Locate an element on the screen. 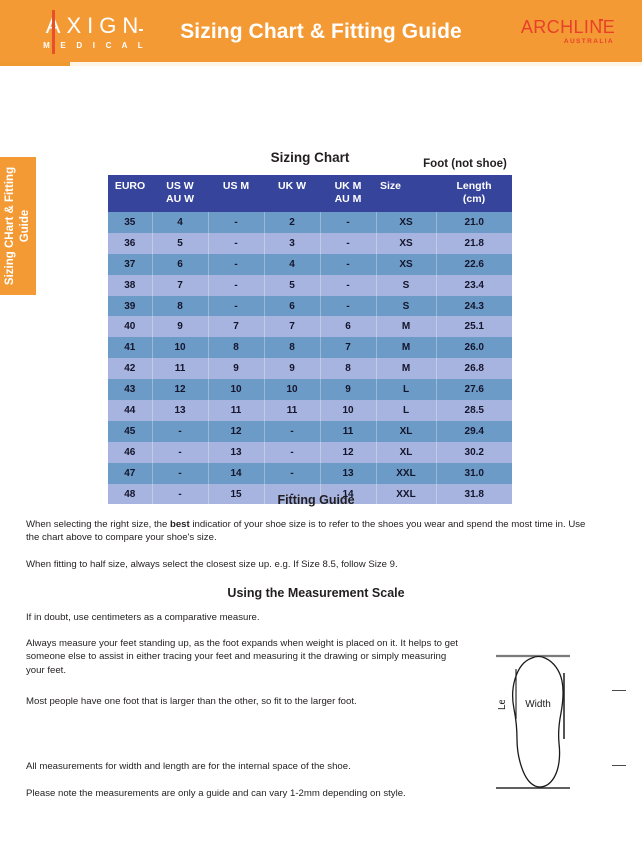 This screenshot has width=642, height=848. cell-uk-w: 10 is located at coordinates (292, 390).